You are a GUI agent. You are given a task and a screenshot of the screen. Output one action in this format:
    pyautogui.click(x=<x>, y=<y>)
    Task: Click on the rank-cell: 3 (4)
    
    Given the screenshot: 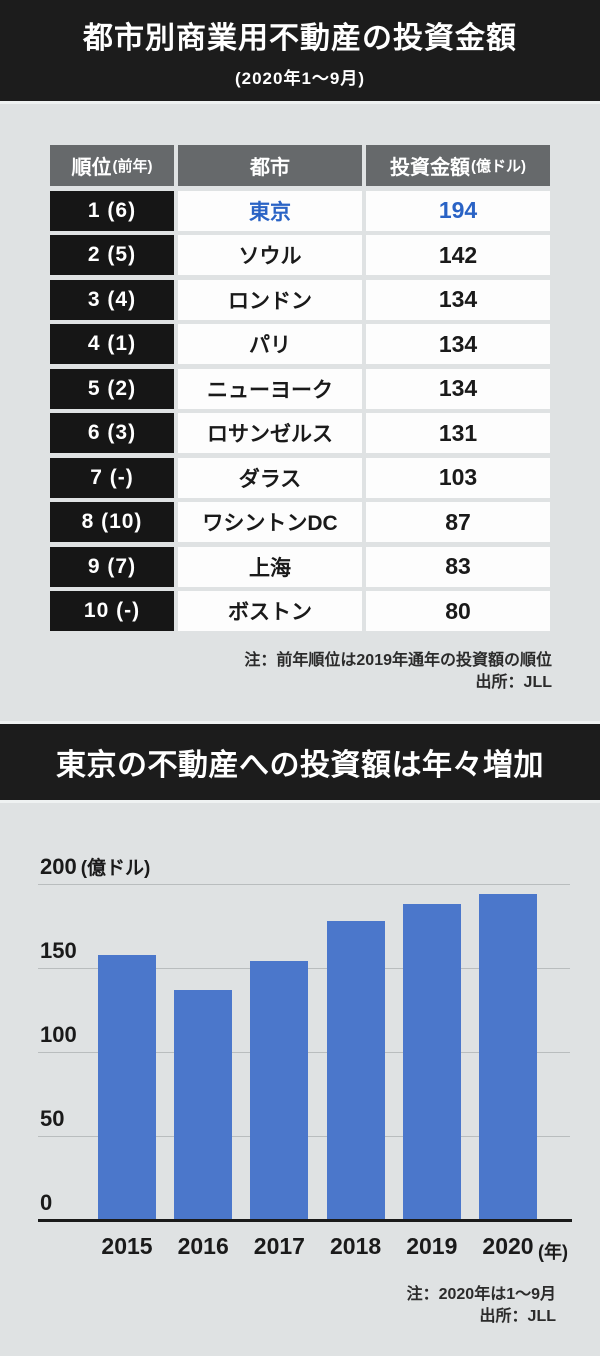 What is the action you would take?
    pyautogui.click(x=112, y=299)
    